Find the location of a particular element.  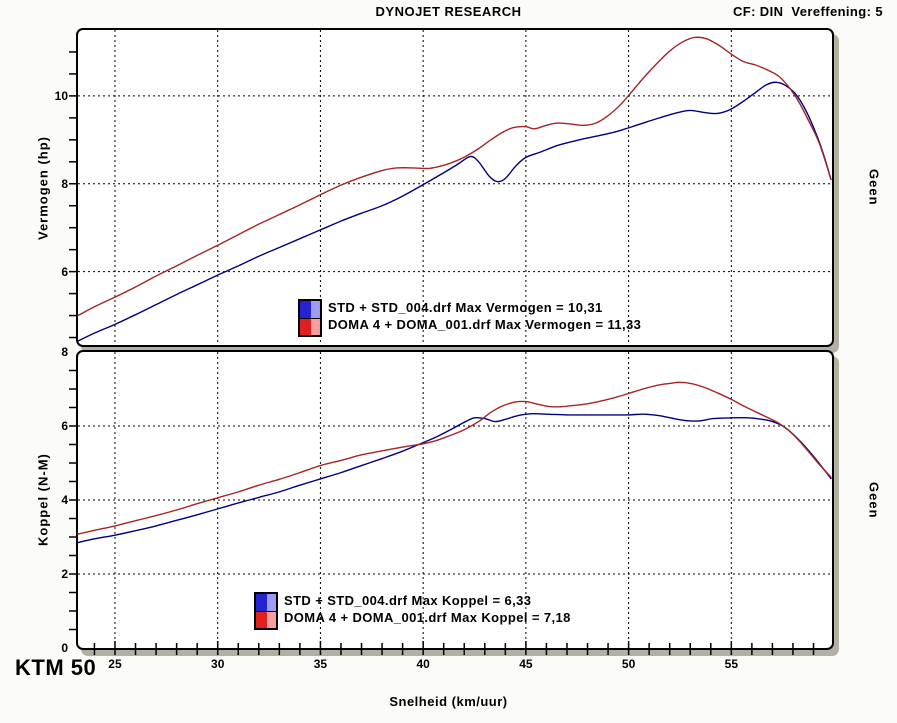

x-tick-label: 40 is located at coordinates (423, 664).